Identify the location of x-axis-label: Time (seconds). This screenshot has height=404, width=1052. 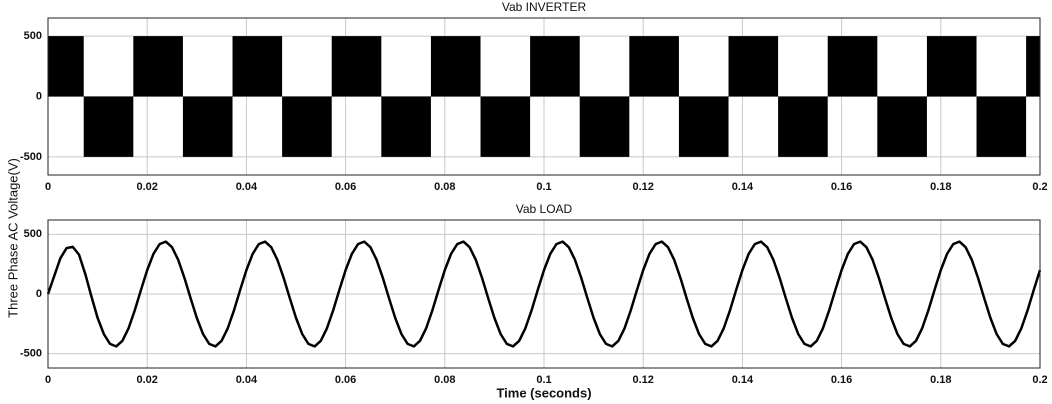
(543, 392).